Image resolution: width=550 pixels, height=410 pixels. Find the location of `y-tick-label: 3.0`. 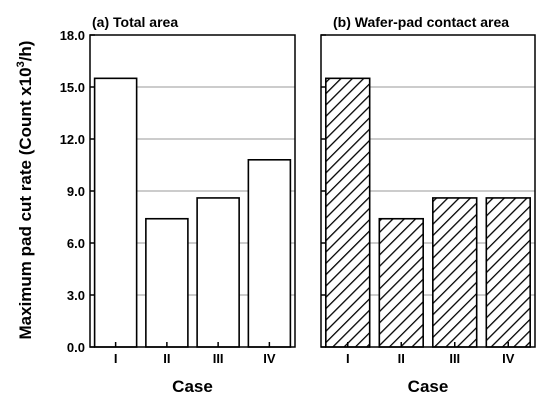

y-tick-label: 3.0 is located at coordinates (76, 295).